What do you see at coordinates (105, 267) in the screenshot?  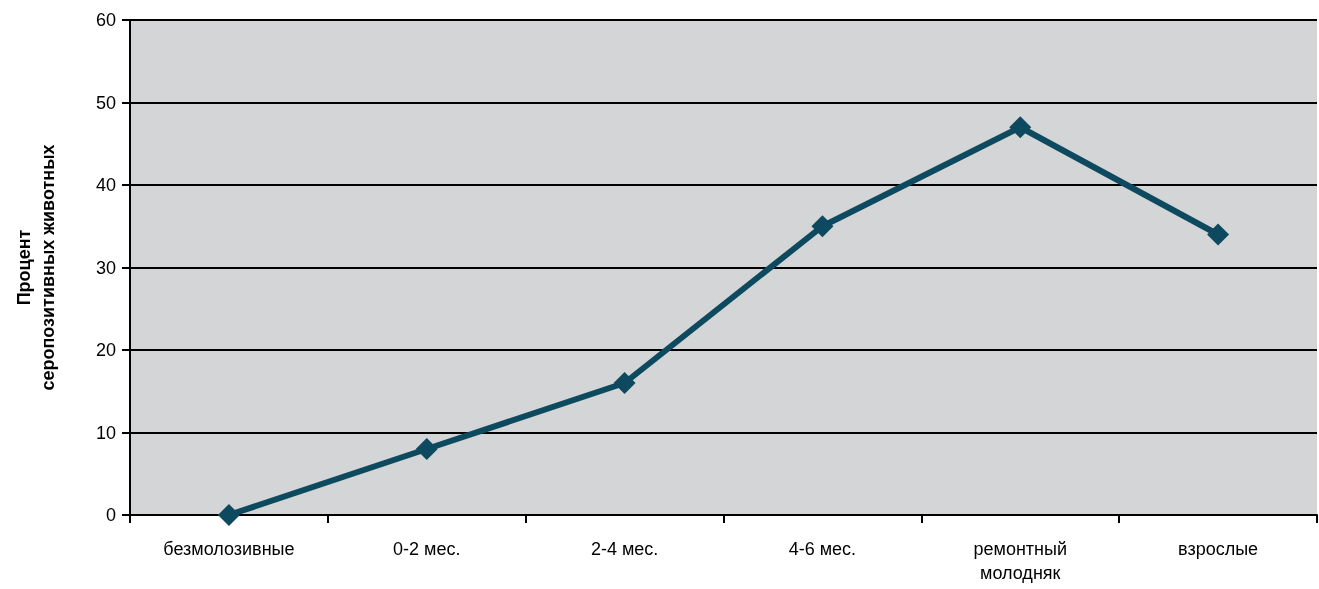 I see `y-tick-label: 30` at bounding box center [105, 267].